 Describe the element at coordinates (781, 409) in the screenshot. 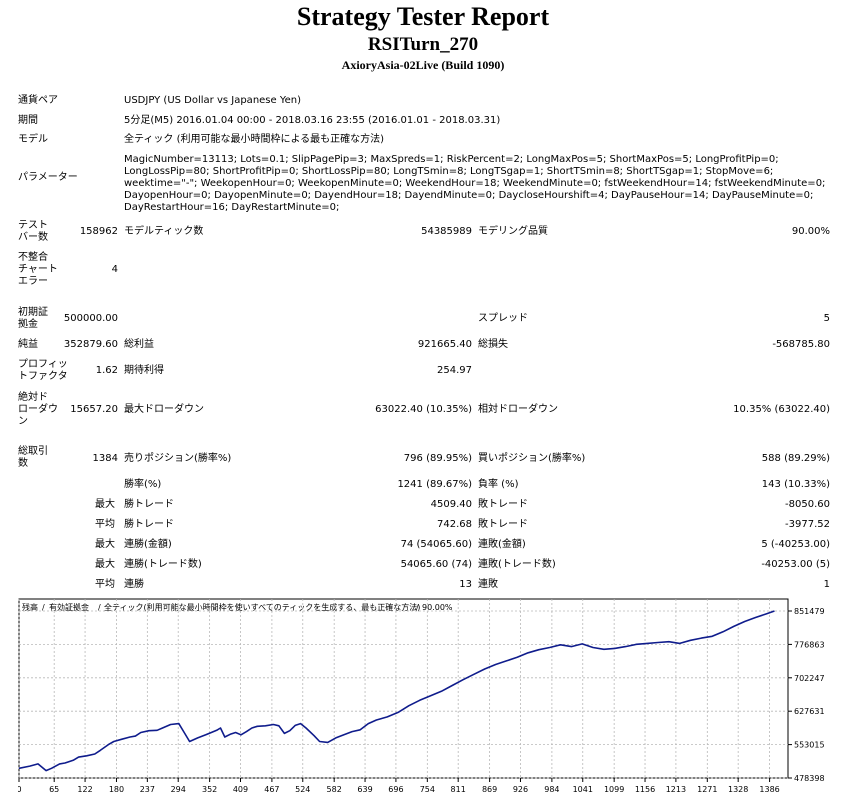

I see `rel-dd-value: 10.35% (63022.40)` at that location.